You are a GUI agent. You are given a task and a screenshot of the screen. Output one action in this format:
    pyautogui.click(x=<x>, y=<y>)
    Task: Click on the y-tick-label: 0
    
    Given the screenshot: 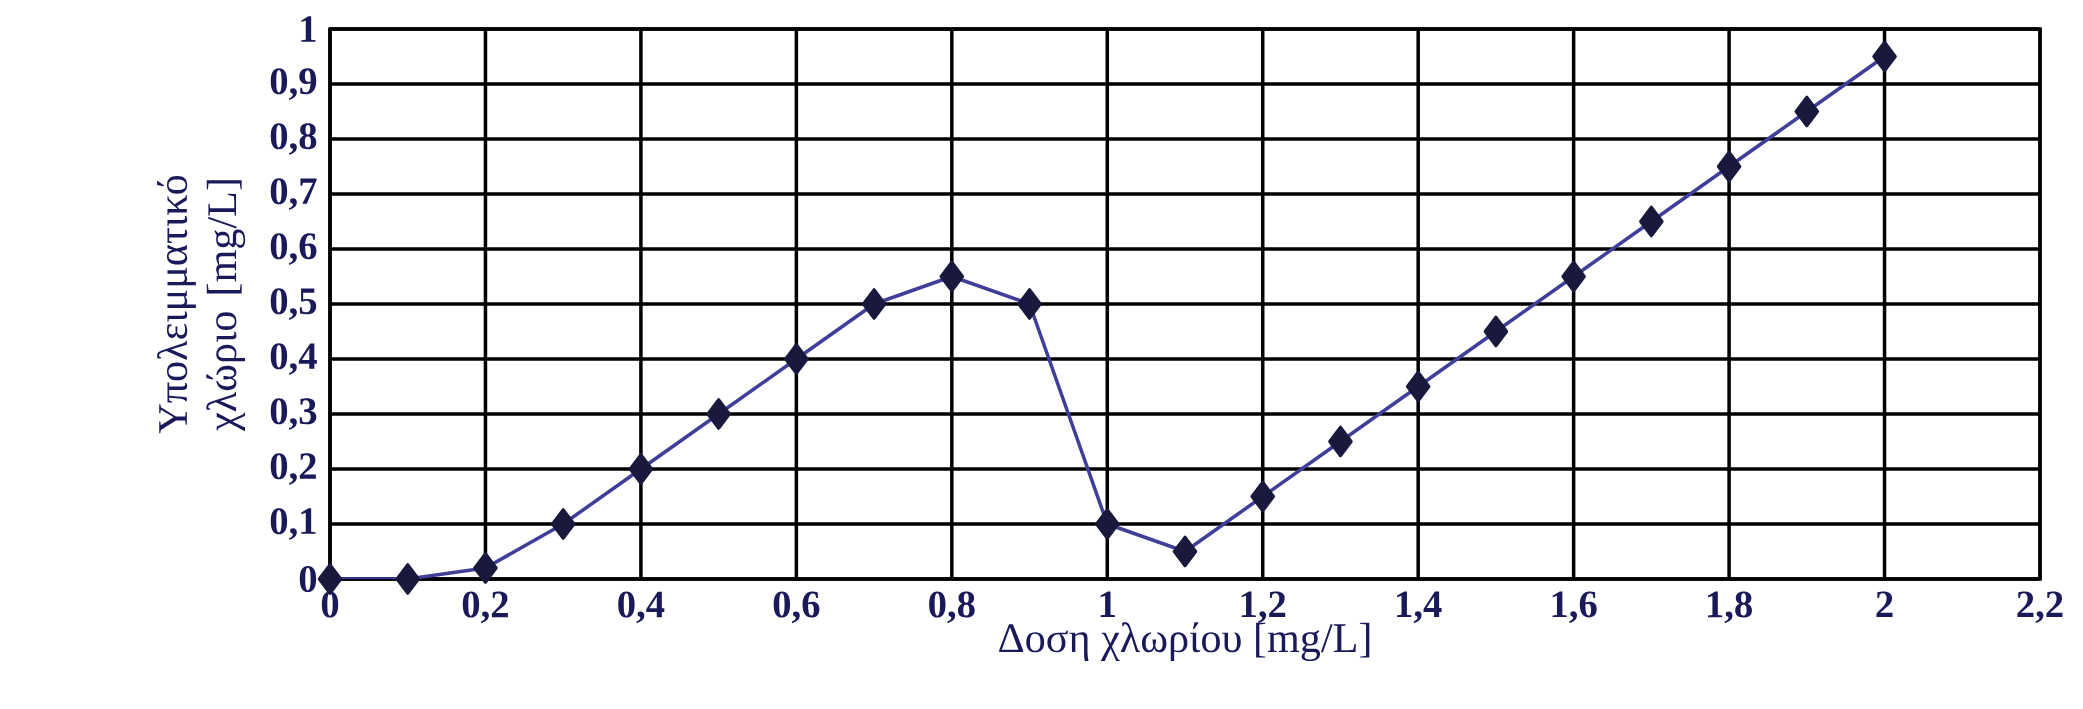 What is the action you would take?
    pyautogui.click(x=308, y=579)
    